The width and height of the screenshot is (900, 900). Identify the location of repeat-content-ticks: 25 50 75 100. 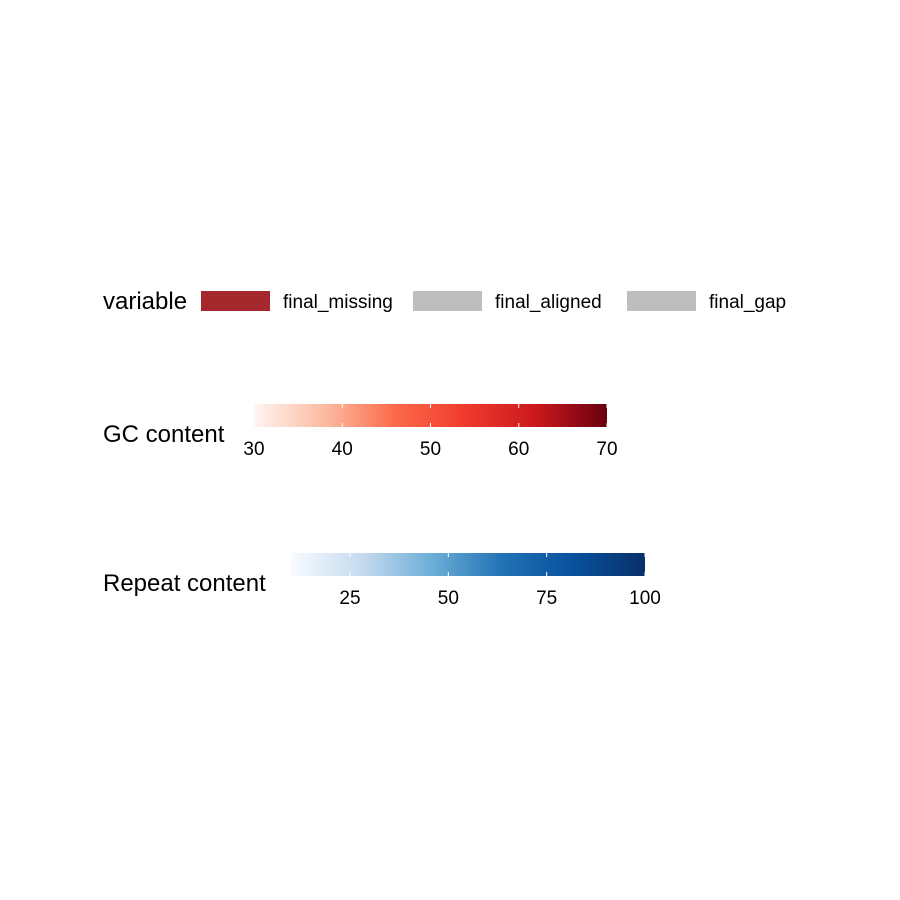
(500, 581).